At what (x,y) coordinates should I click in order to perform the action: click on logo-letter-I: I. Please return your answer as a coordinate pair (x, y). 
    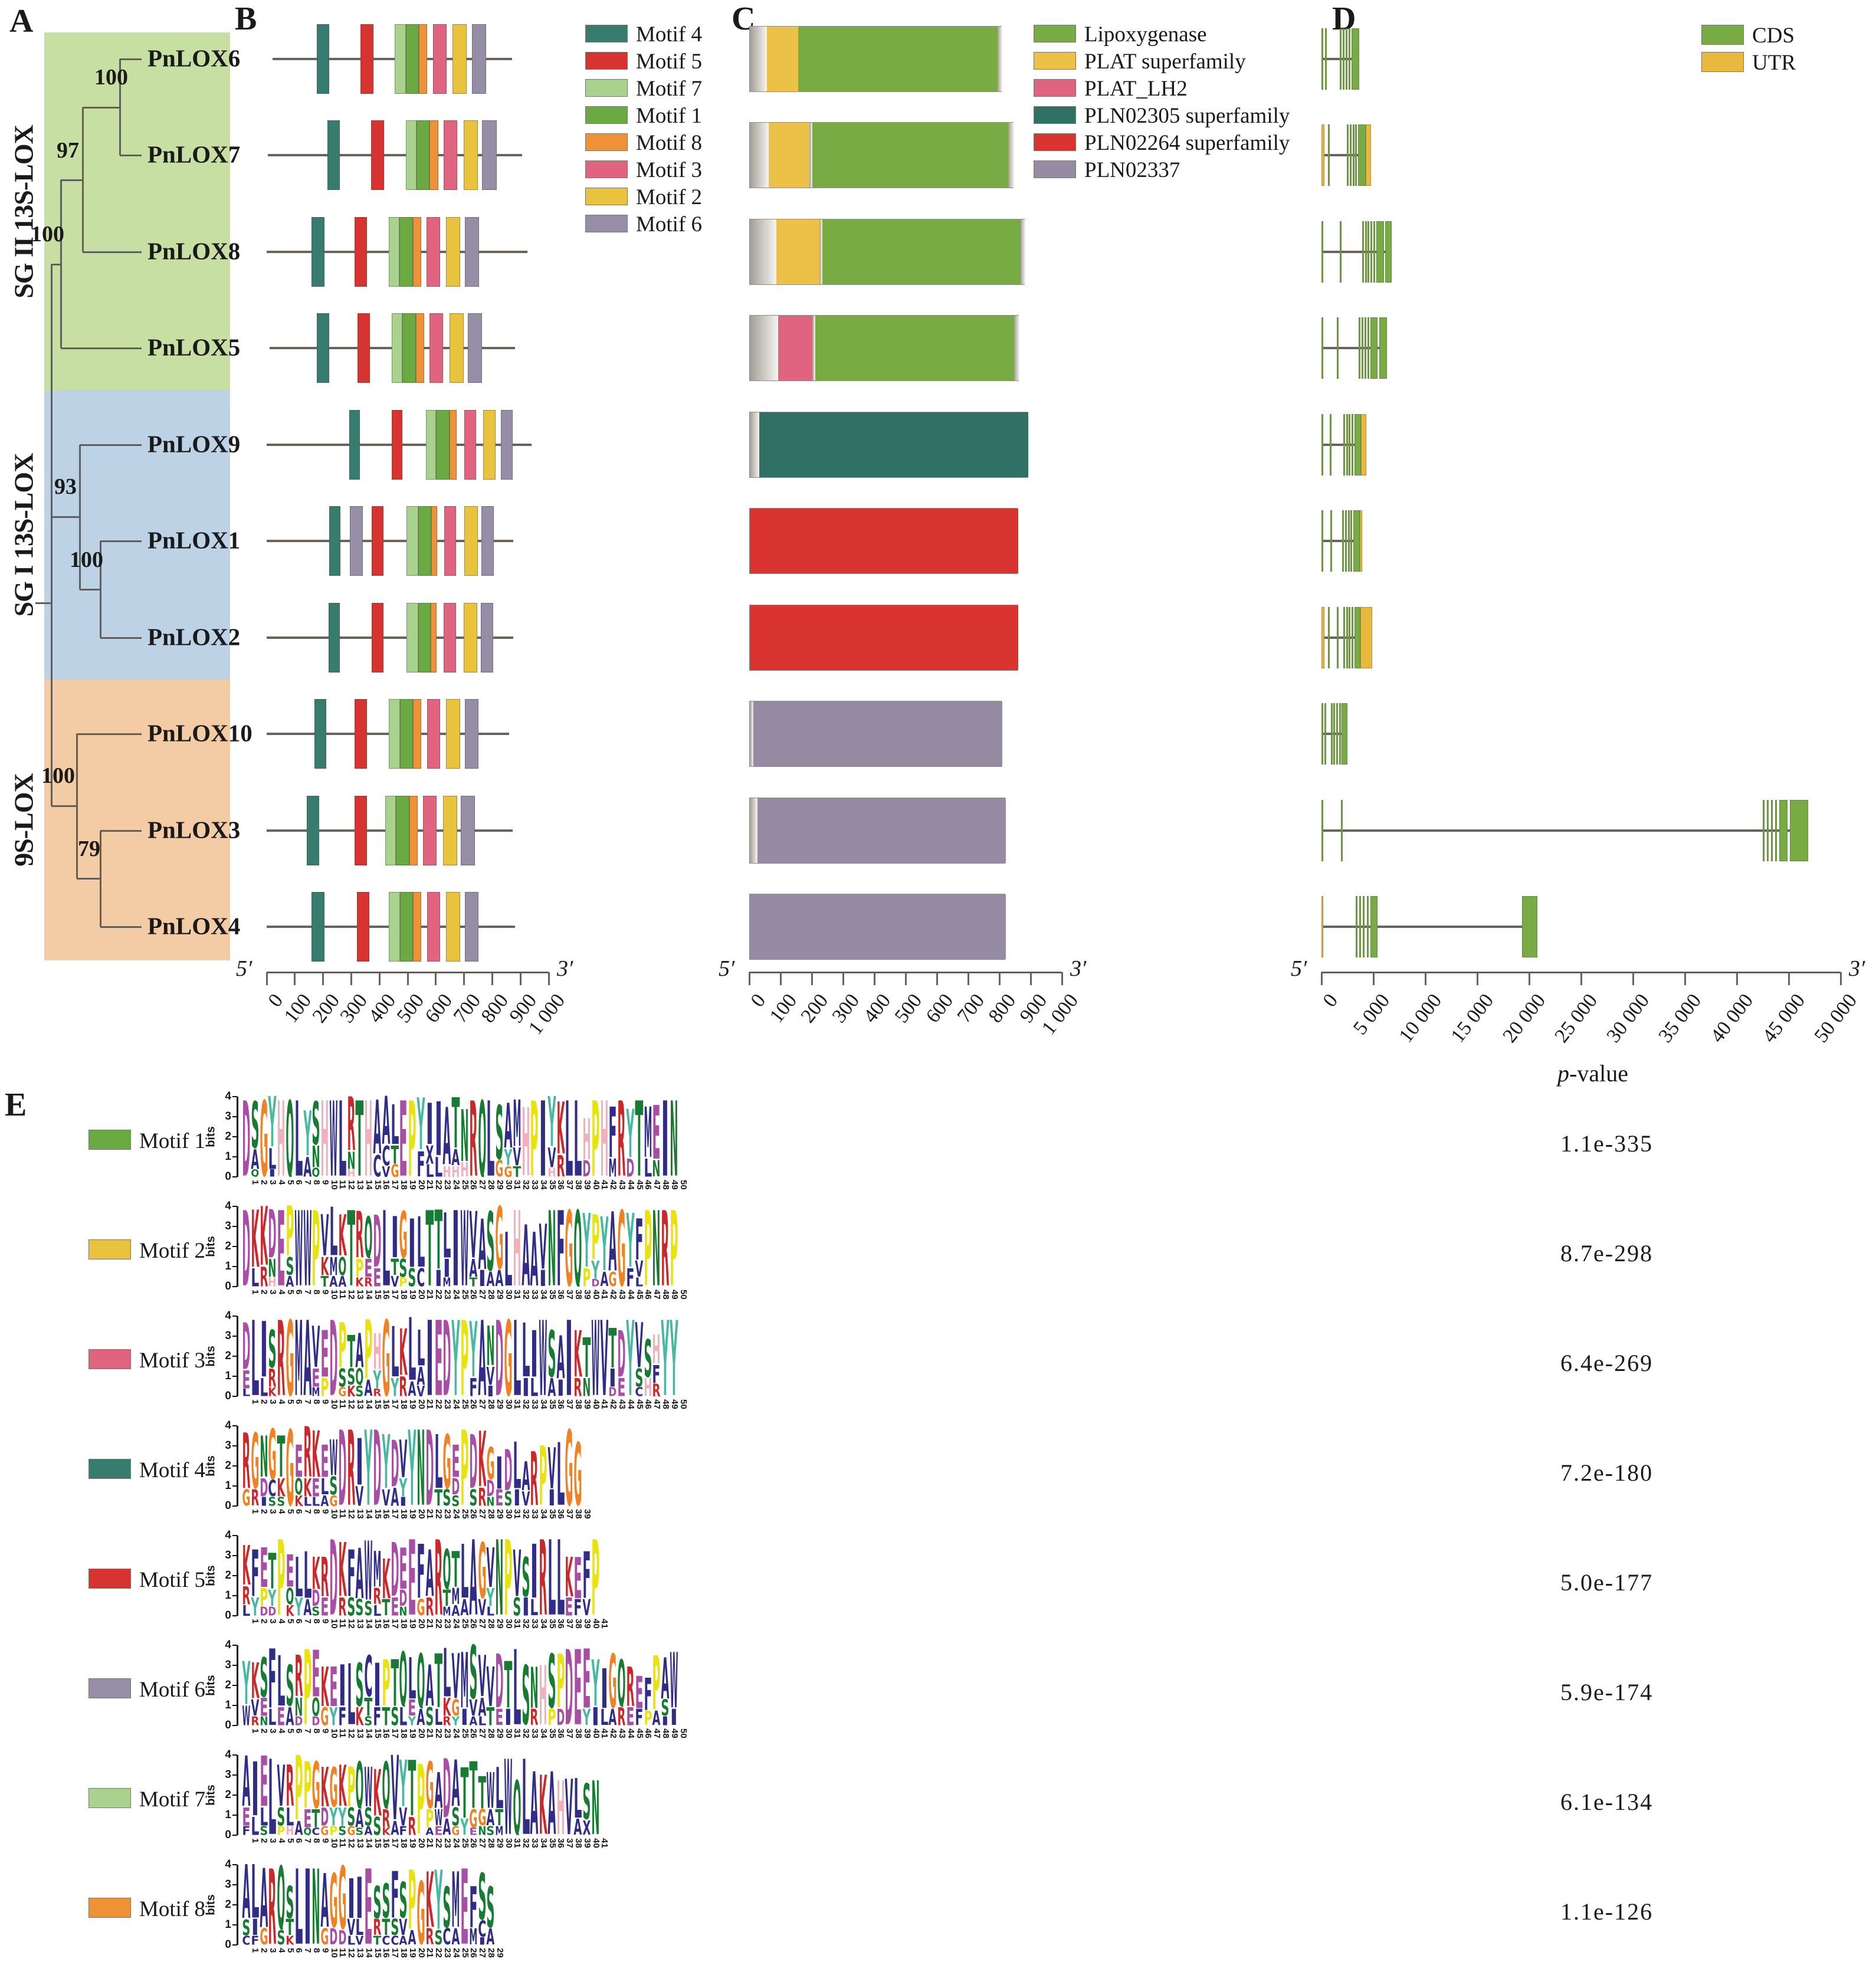
    Looking at the image, I should click on (429, 1125).